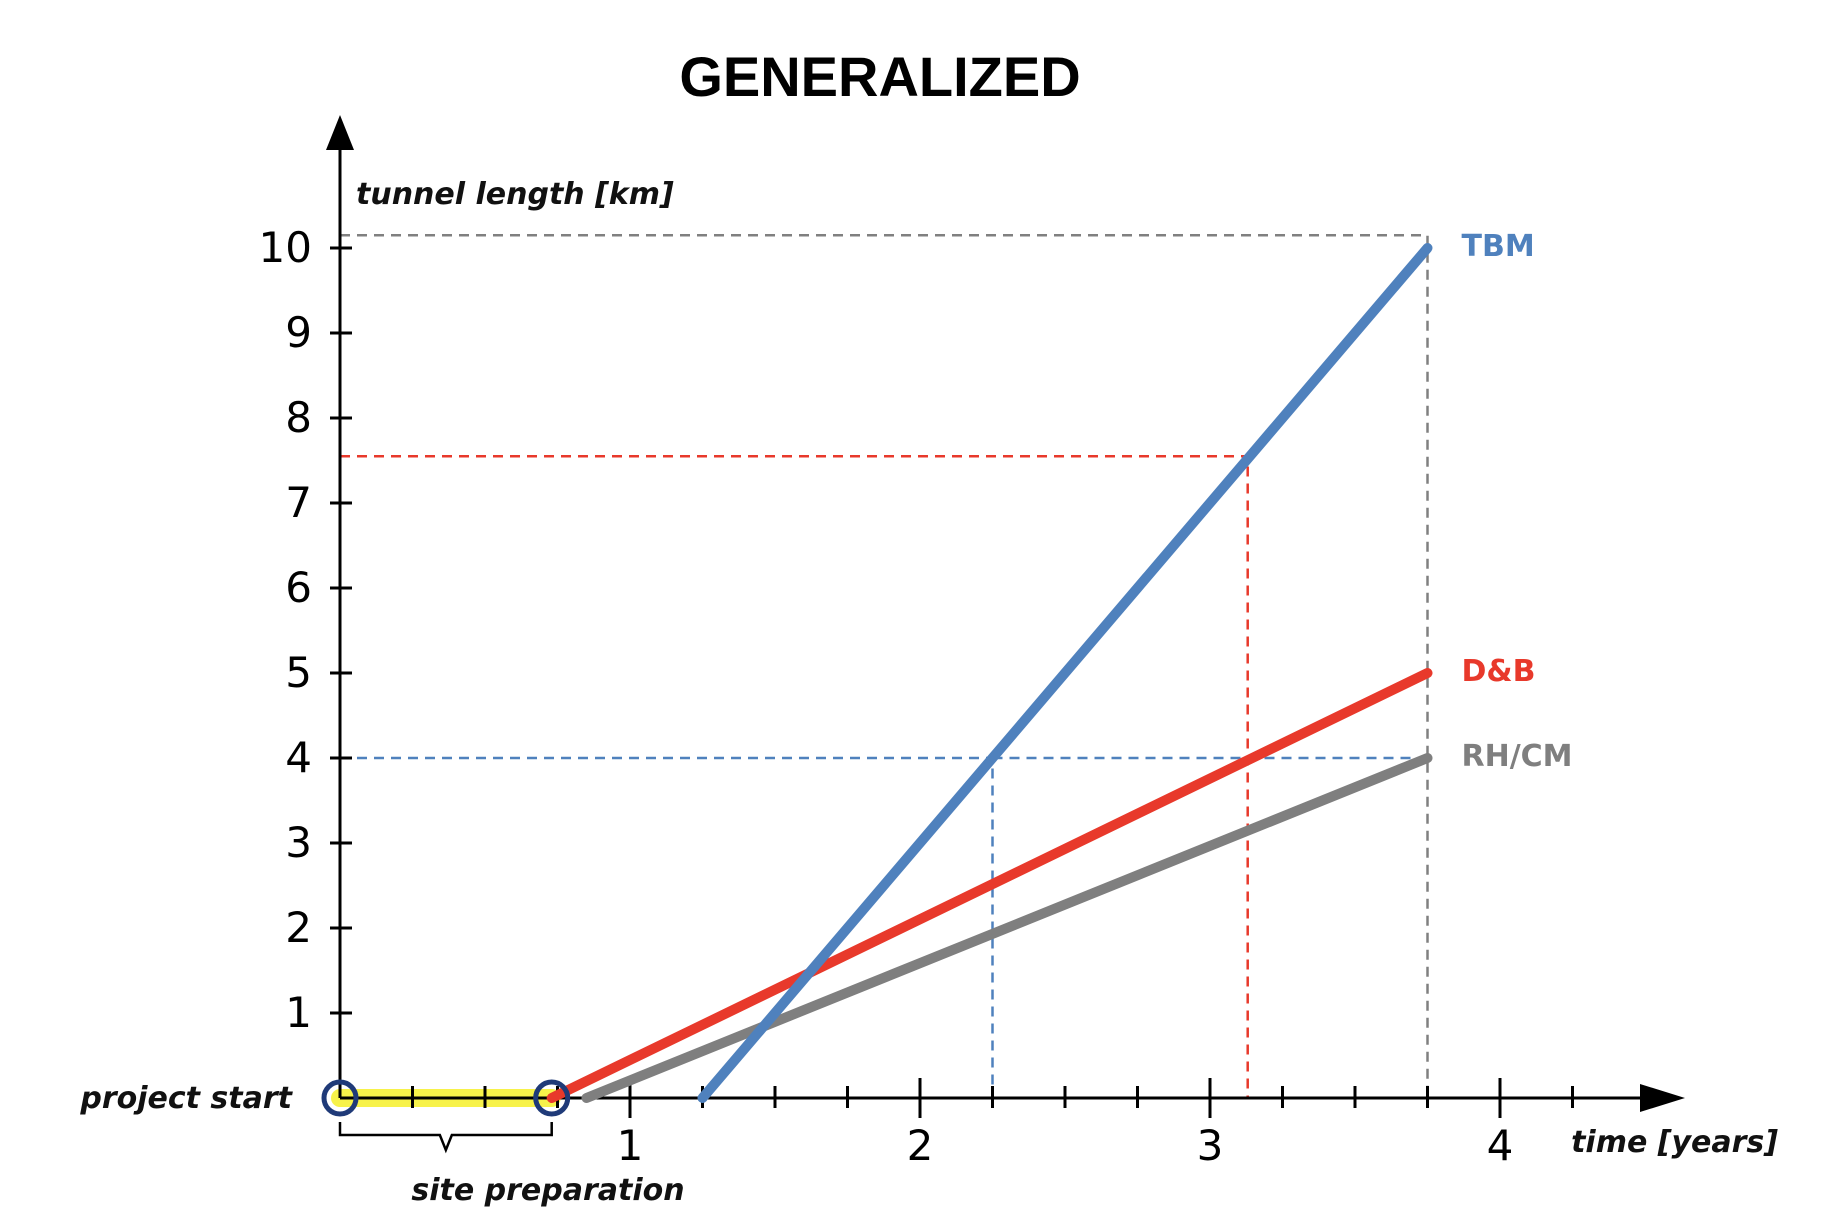 This screenshot has height=1230, width=1836. Describe the element at coordinates (1499, 671) in the screenshot. I see `series-label-d-b: D&B` at that location.